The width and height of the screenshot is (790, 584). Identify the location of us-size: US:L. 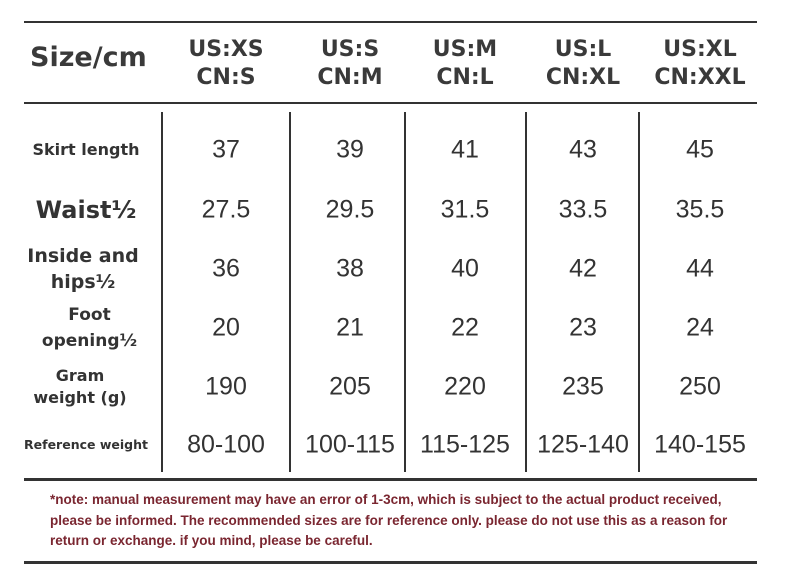
(583, 49).